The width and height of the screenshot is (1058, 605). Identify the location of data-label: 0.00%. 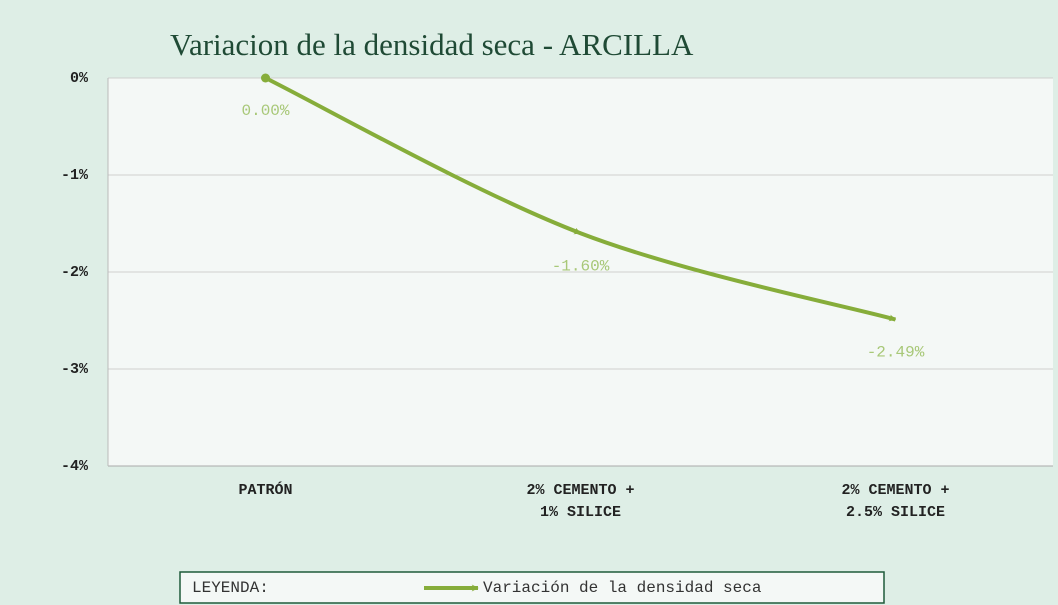
(265, 111).